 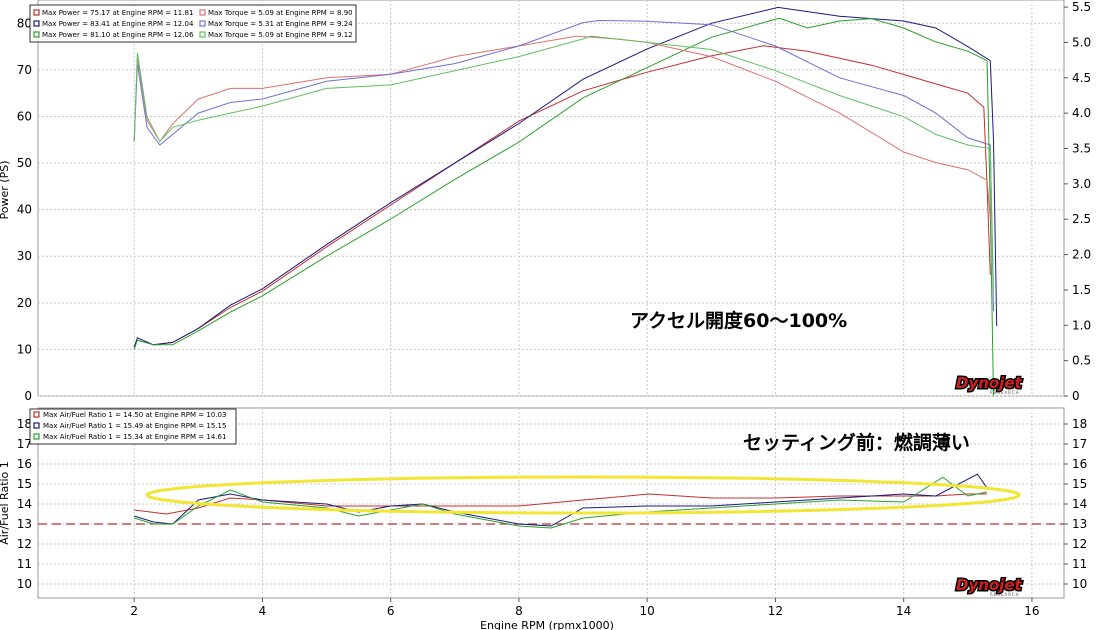 I want to click on legend-entry: Max Torque = 5.09 at Engine RPM = 9.12, so click(x=280, y=35).